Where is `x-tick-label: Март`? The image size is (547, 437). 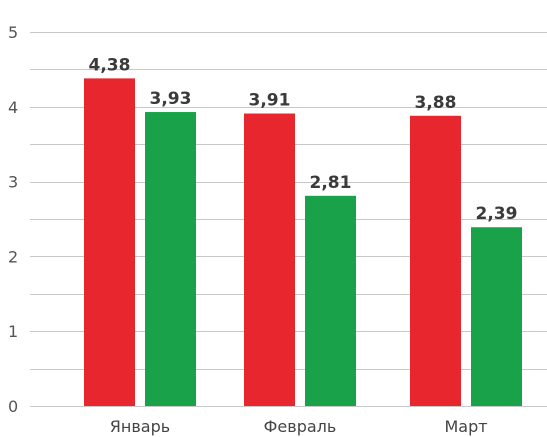 x-tick-label: Март is located at coordinates (465, 426).